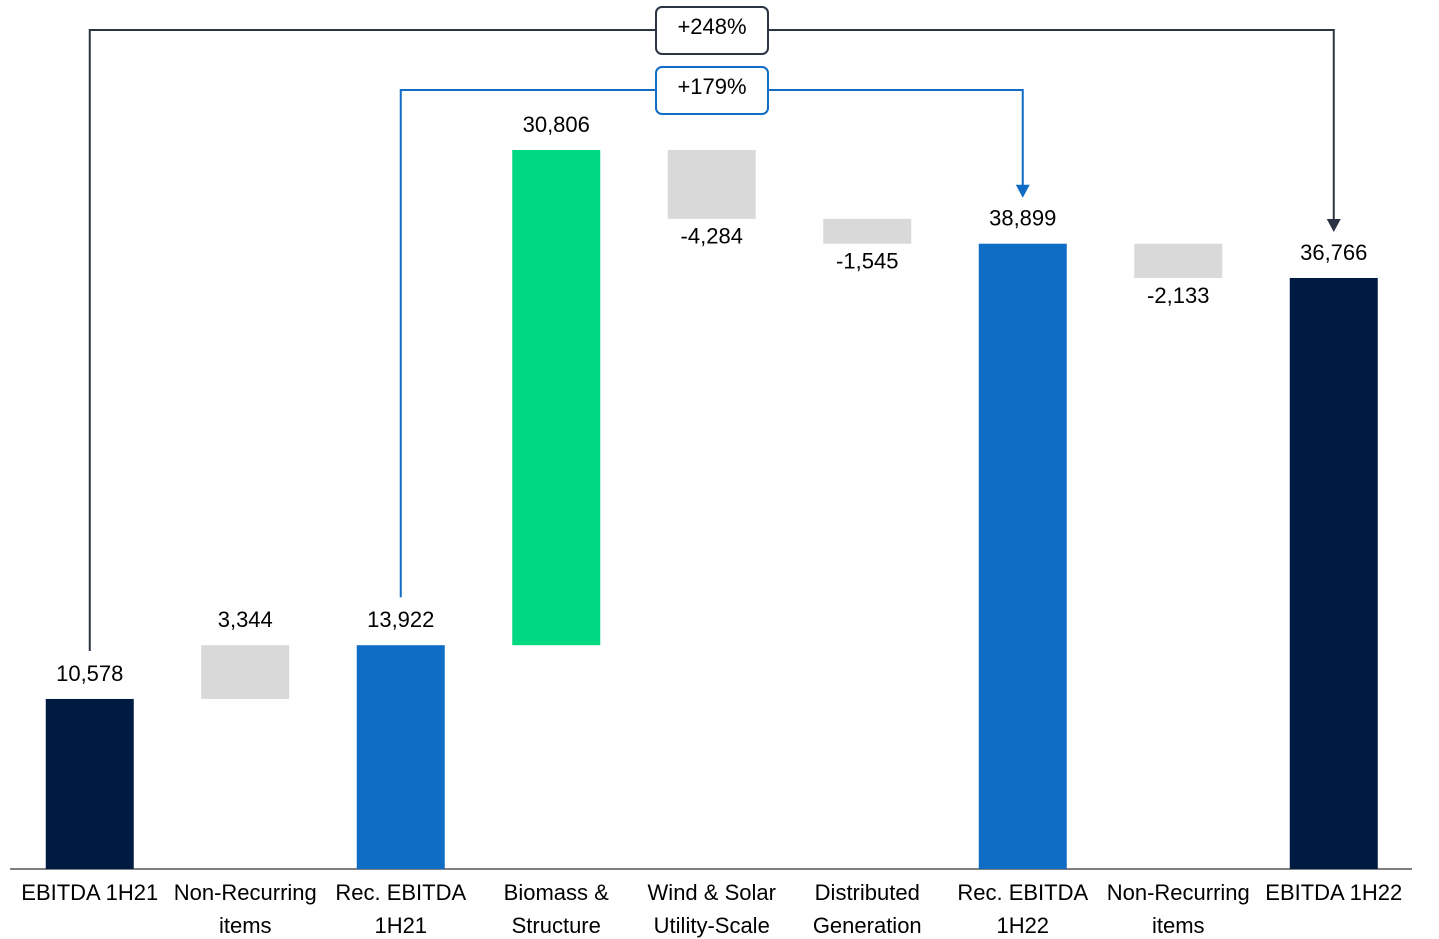  Describe the element at coordinates (1333, 892) in the screenshot. I see `x-tick-label: EBITDA 1H22` at that location.